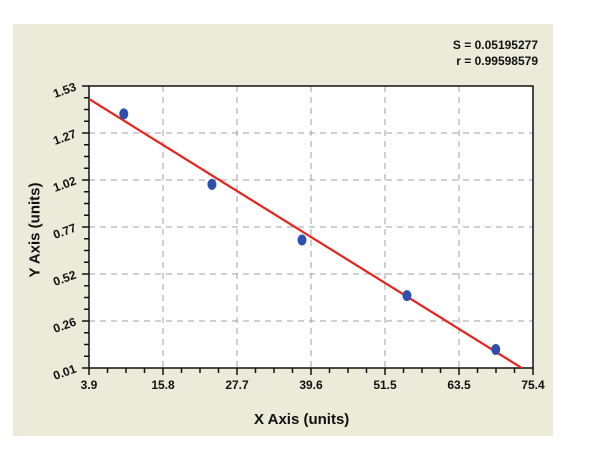 This screenshot has height=457, width=600. I want to click on x-tick-label: 75.4, so click(533, 385).